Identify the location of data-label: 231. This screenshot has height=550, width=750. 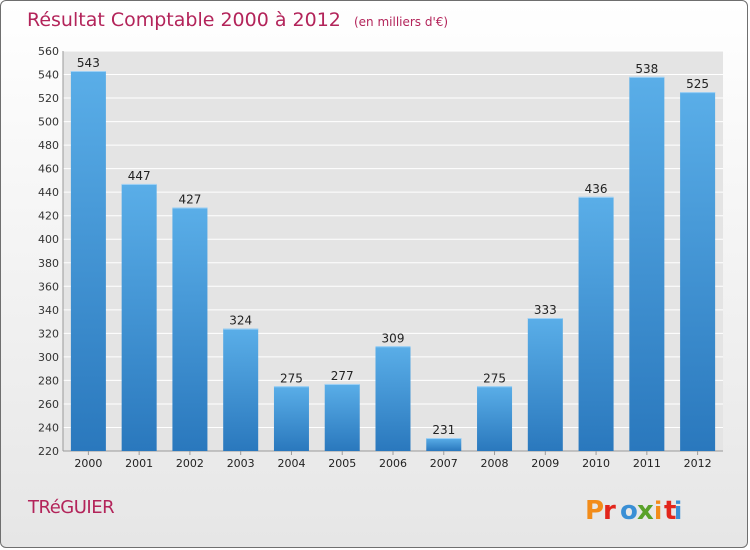
(443, 430).